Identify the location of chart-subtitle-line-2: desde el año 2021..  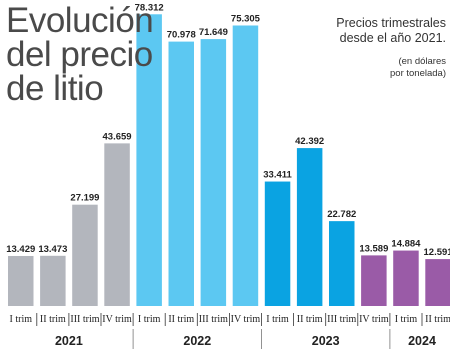
(392, 38).